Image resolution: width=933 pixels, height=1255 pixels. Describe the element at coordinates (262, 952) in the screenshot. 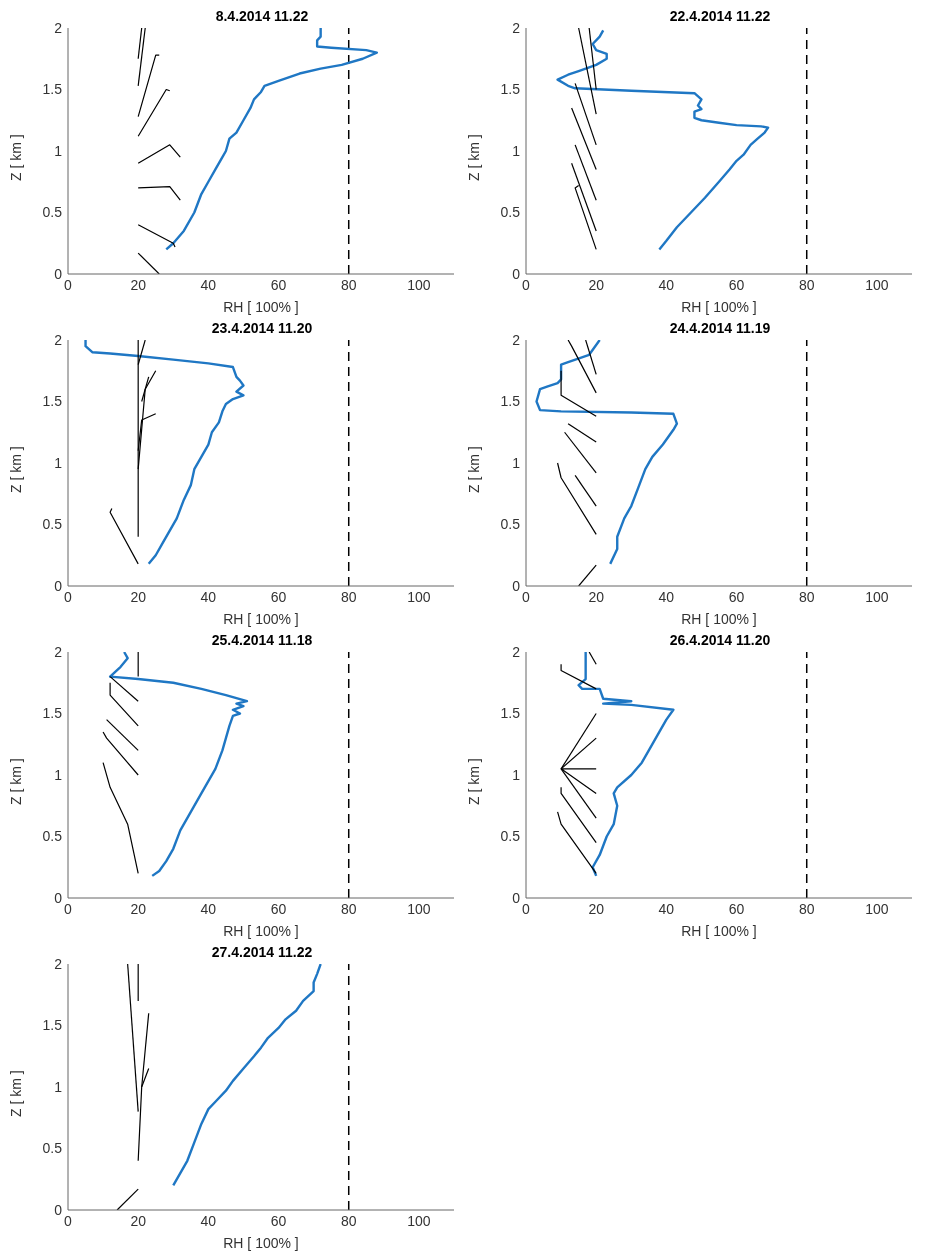

I see `chart-title: 27.4.2014 11.22` at that location.